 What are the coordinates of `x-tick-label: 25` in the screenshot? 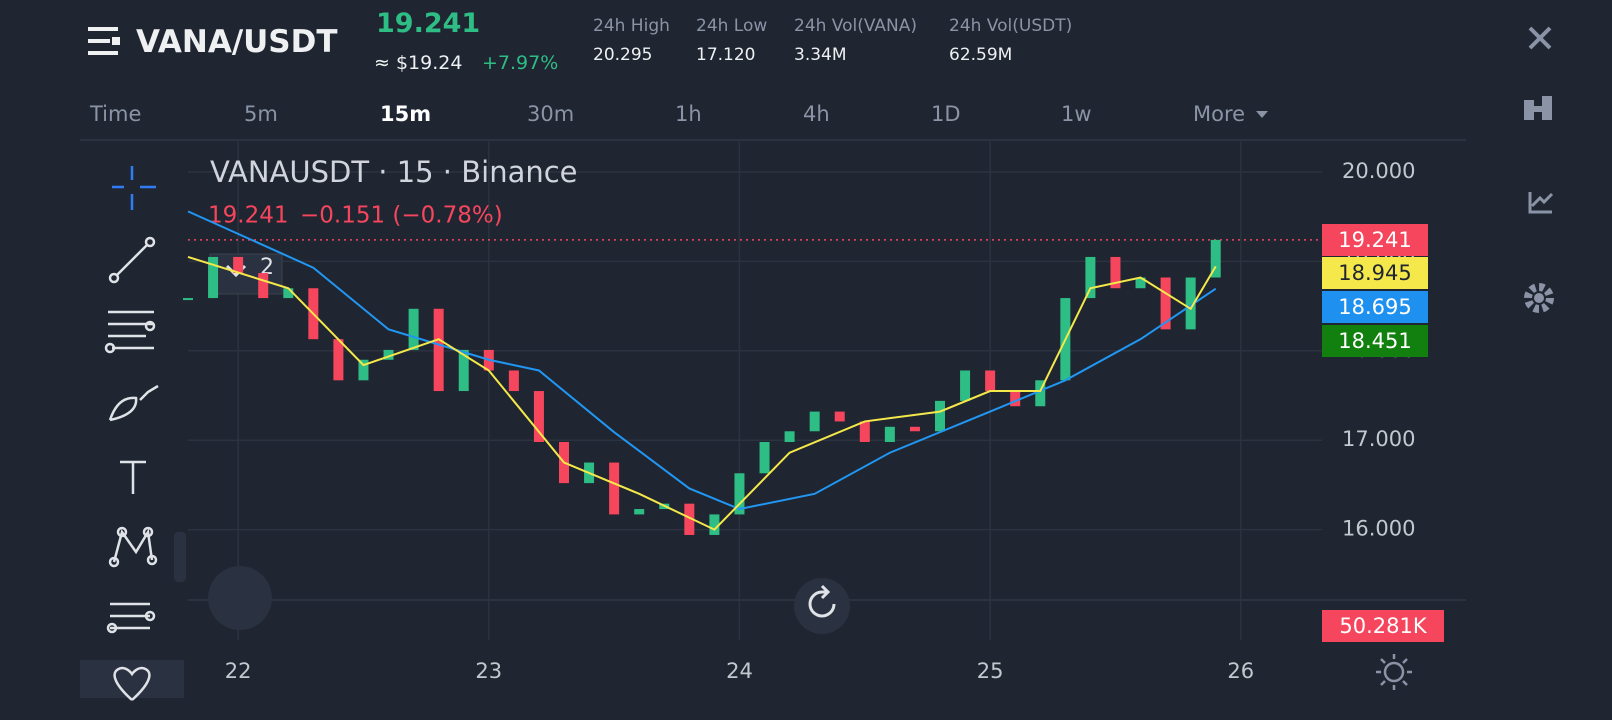 It's located at (990, 671).